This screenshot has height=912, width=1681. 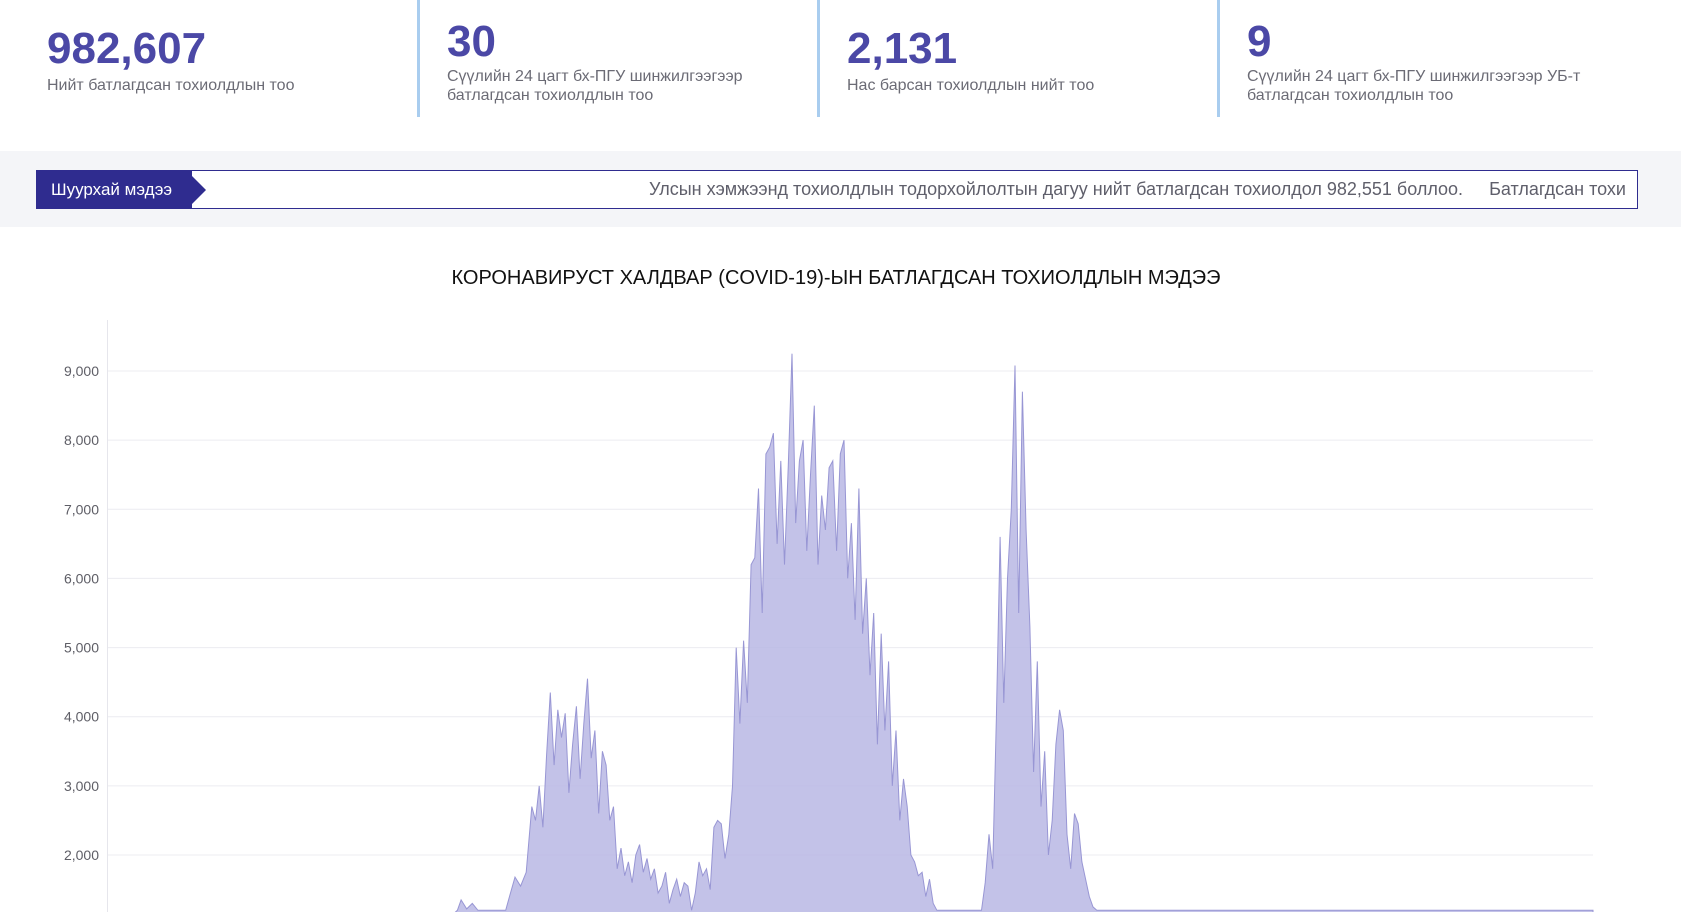 I want to click on y-tick-label: 3,000, so click(x=81, y=786).